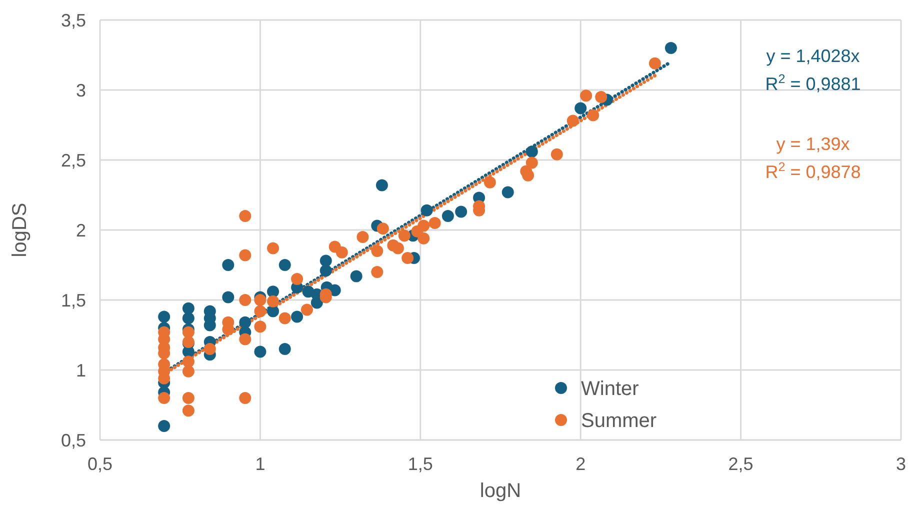 This screenshot has width=912, height=511. I want to click on y-tick-label: 1, so click(81, 370).